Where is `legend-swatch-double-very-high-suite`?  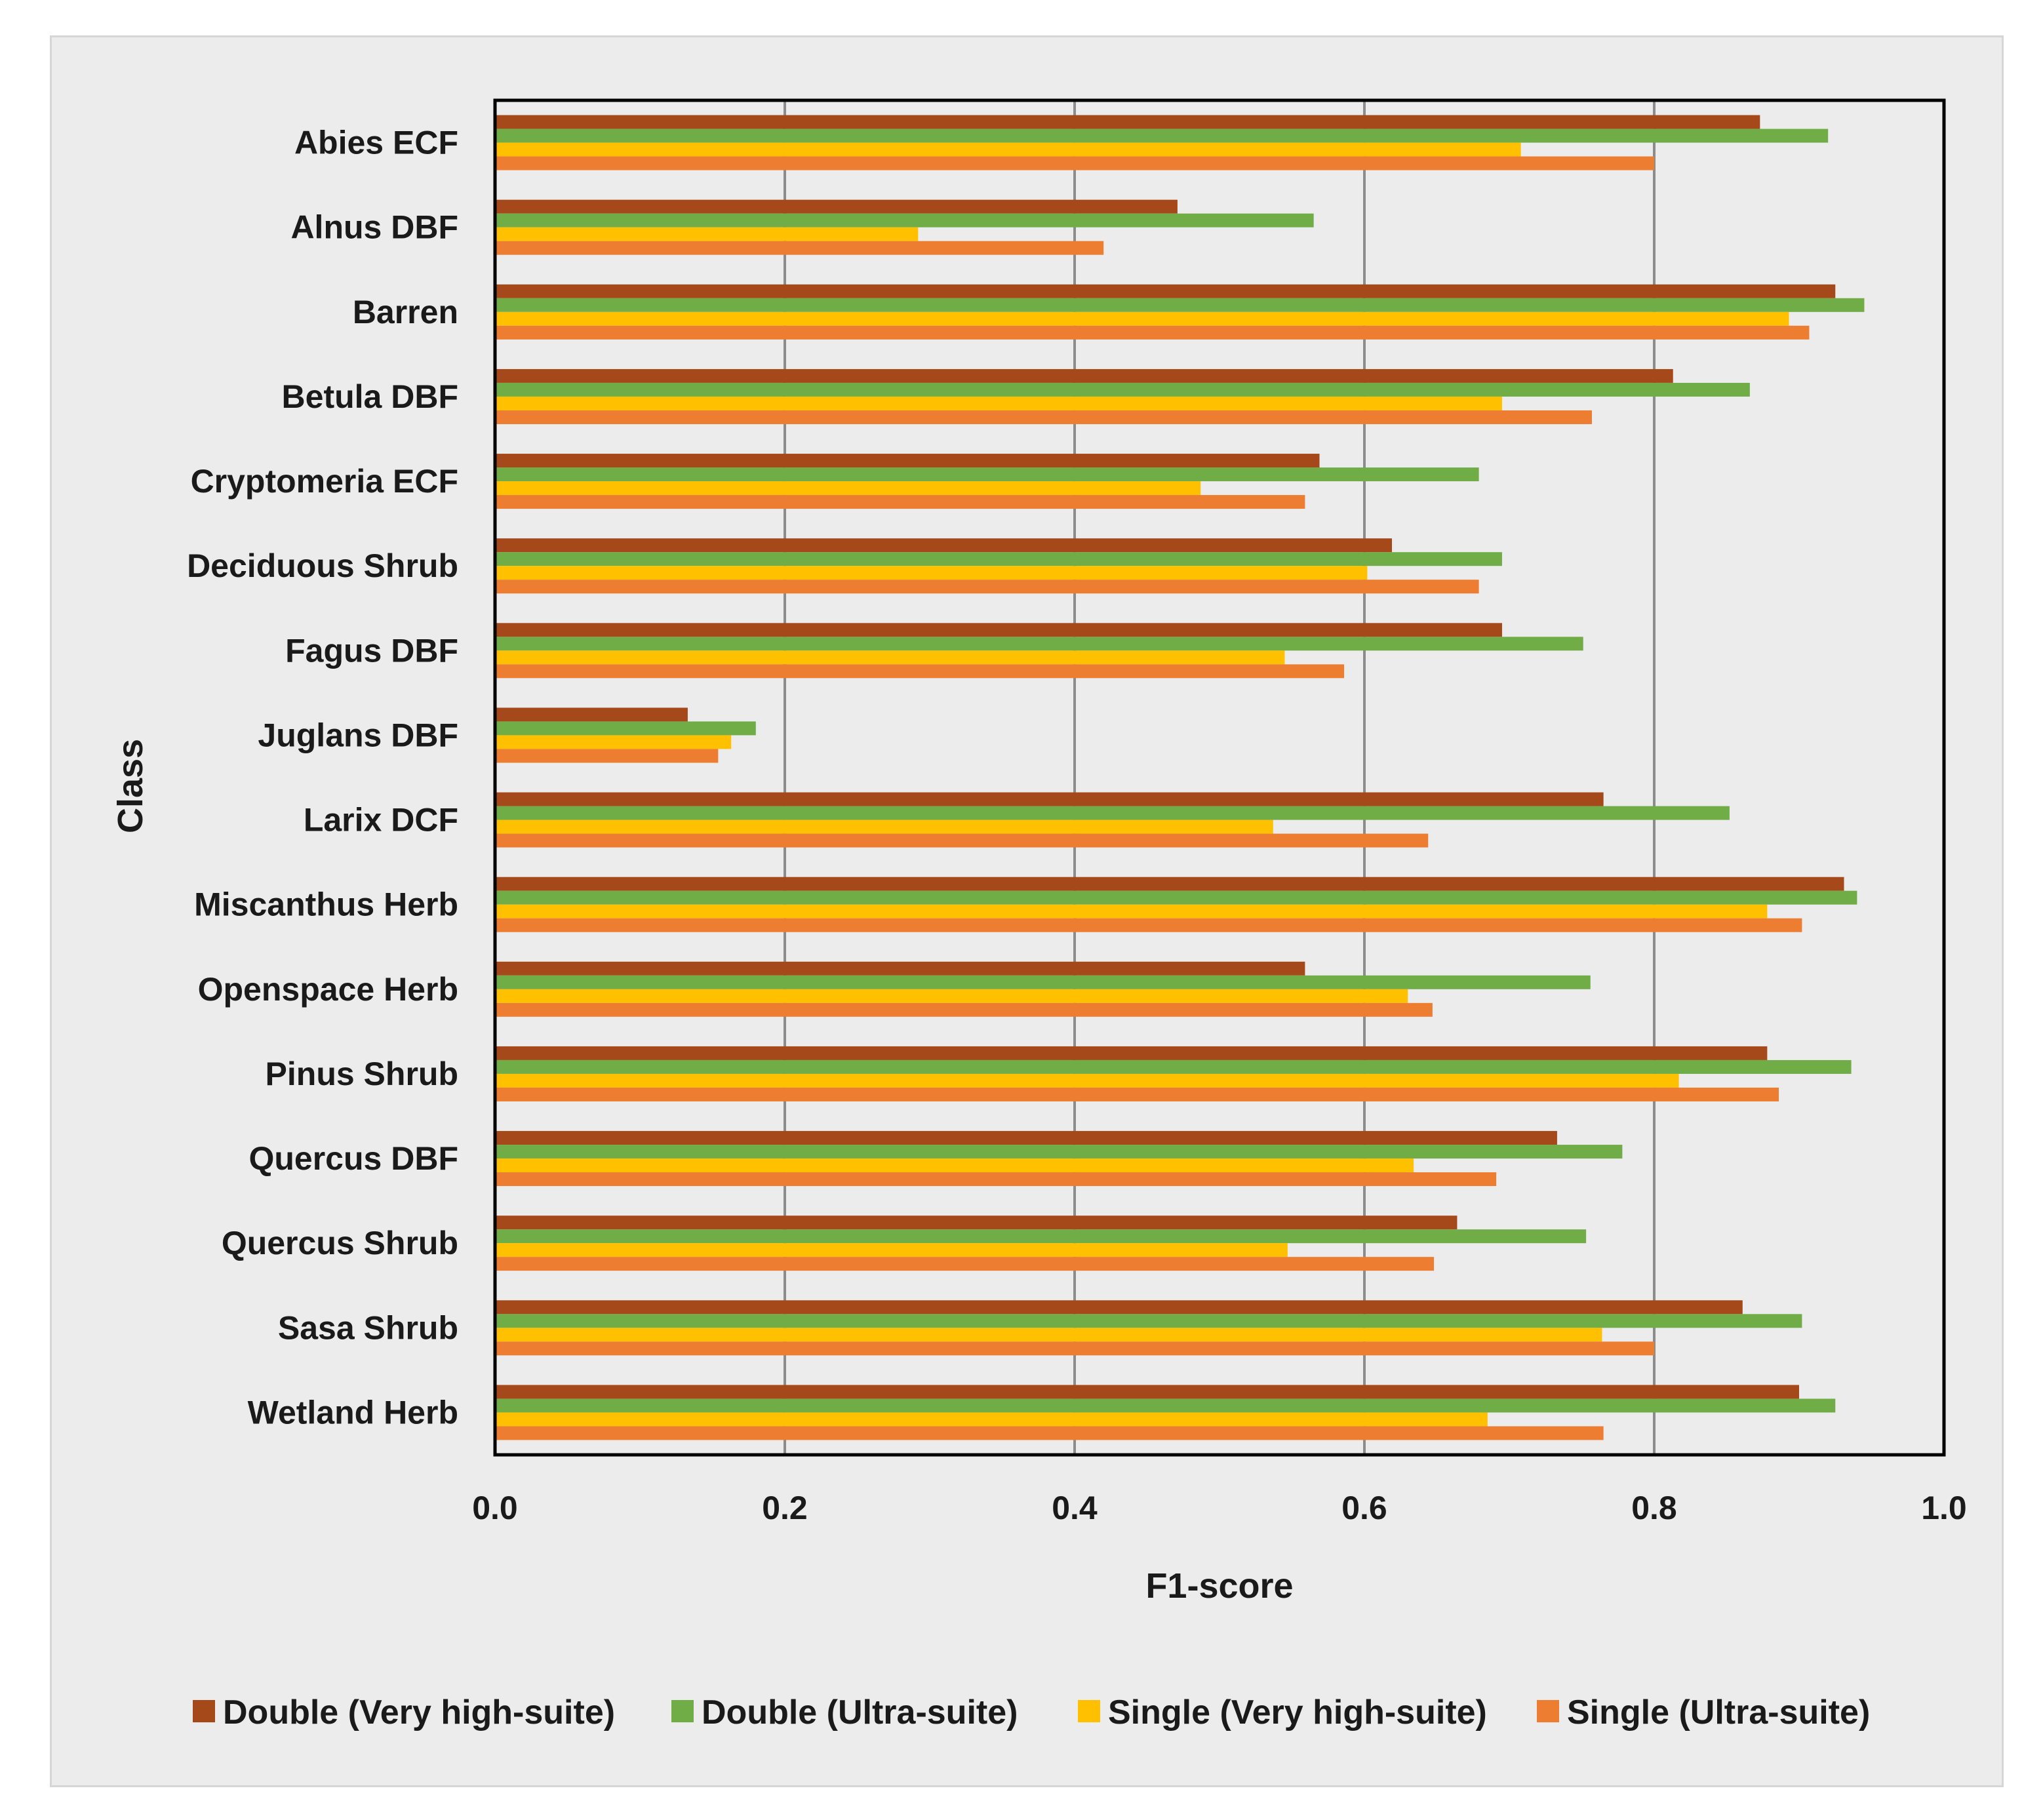 legend-swatch-double-very-high-suite is located at coordinates (204, 1711).